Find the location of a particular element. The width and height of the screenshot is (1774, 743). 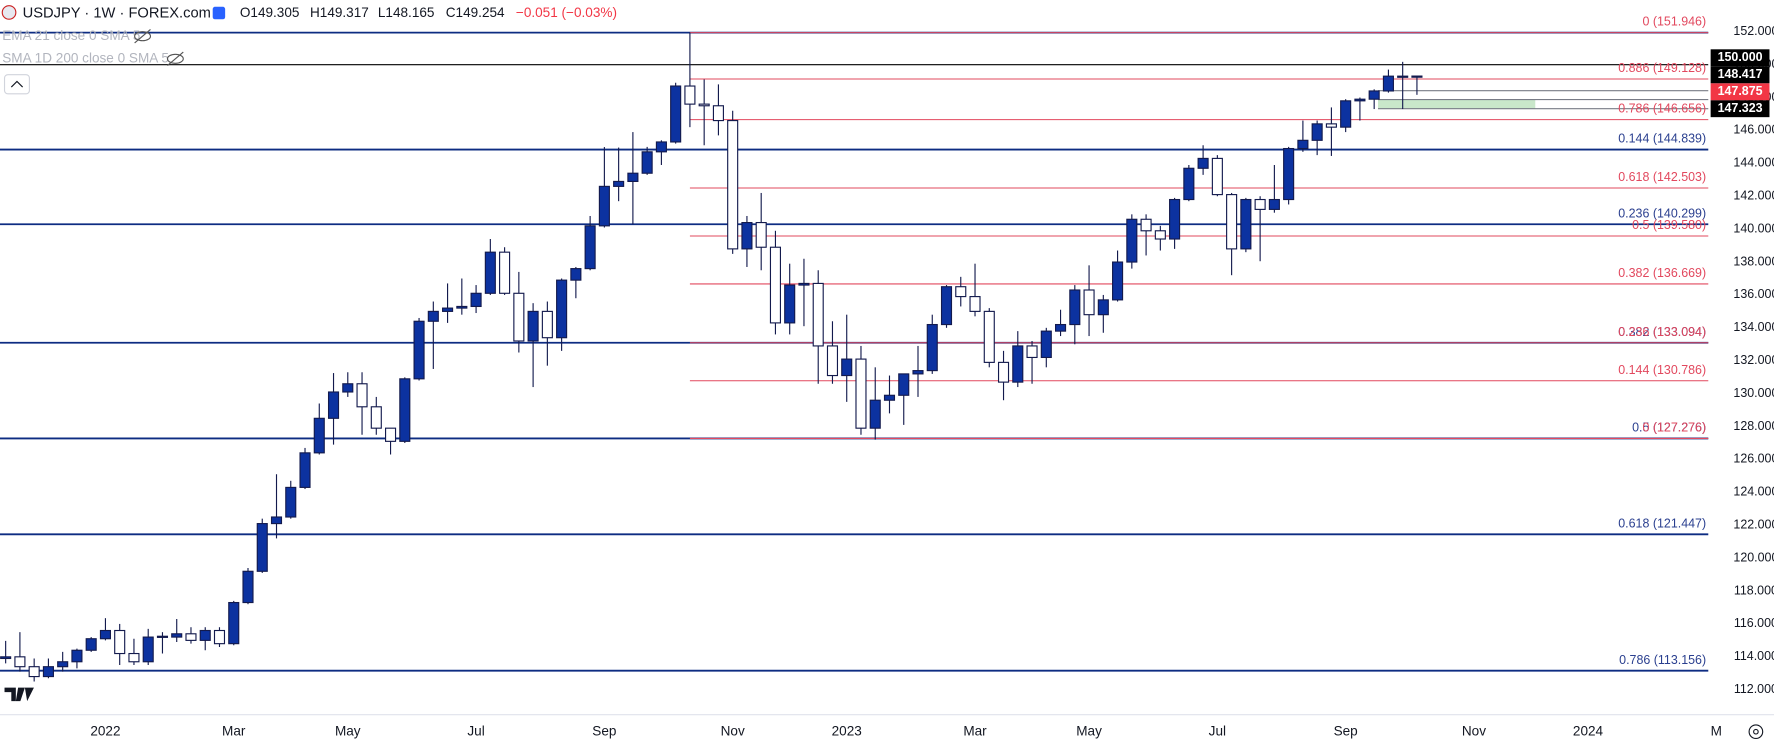

y-tick-label: 114.000 is located at coordinates (1754, 656).